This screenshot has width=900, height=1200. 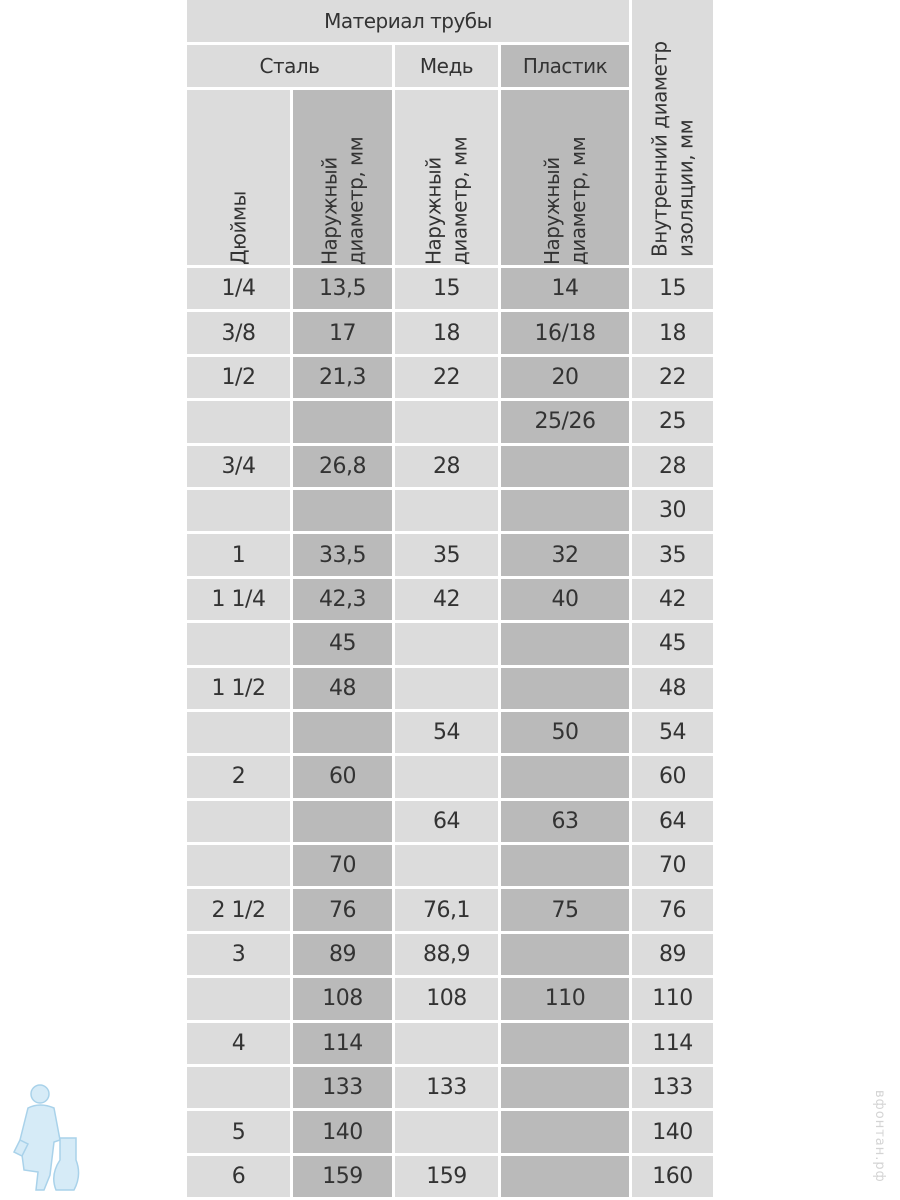 What do you see at coordinates (446, 821) in the screenshot?
I see `cell-copper-od: 64` at bounding box center [446, 821].